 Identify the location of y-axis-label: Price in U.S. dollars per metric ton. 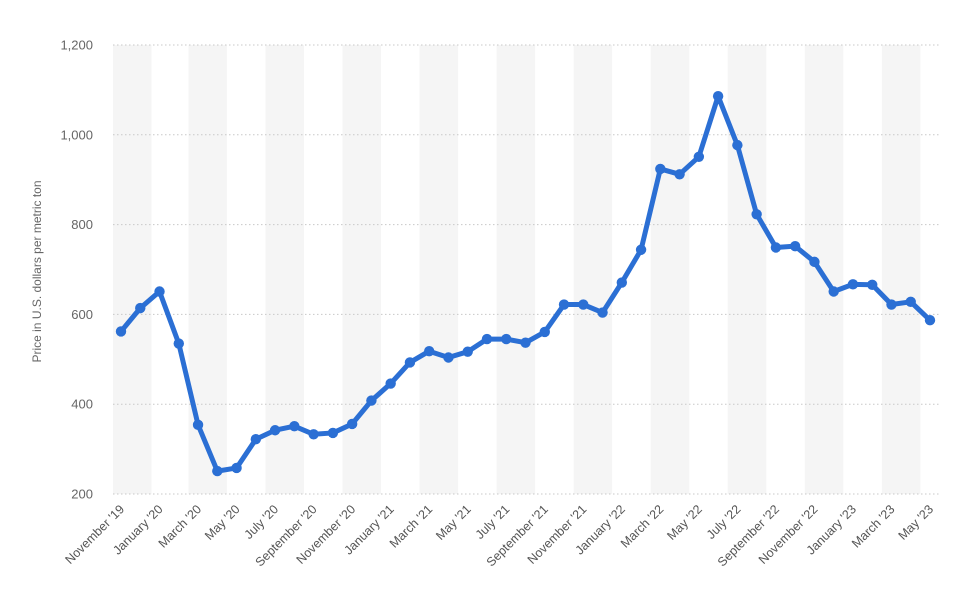
(37, 271).